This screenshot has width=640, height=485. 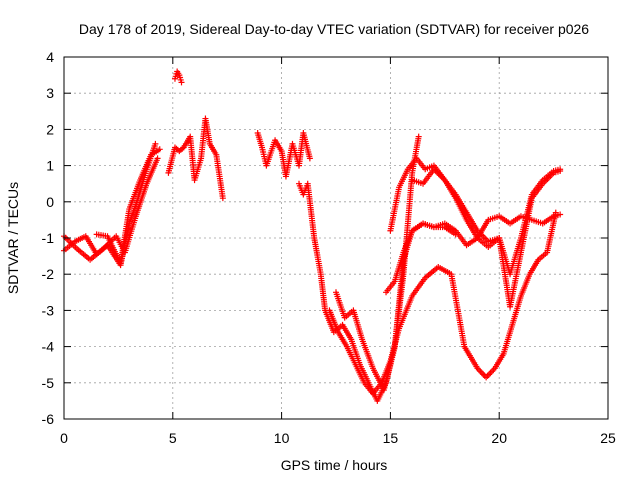 I want to click on y-tick-label: 1, so click(x=50, y=166).